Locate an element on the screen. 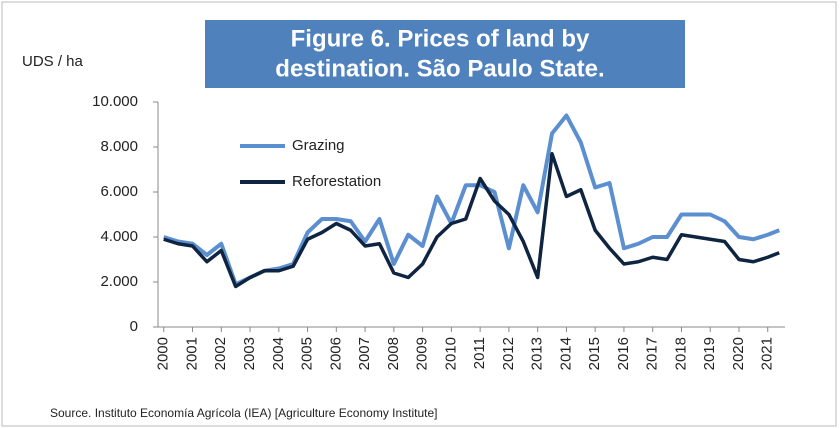 The width and height of the screenshot is (840, 428). x-tick-label: 2011 is located at coordinates (479, 353).